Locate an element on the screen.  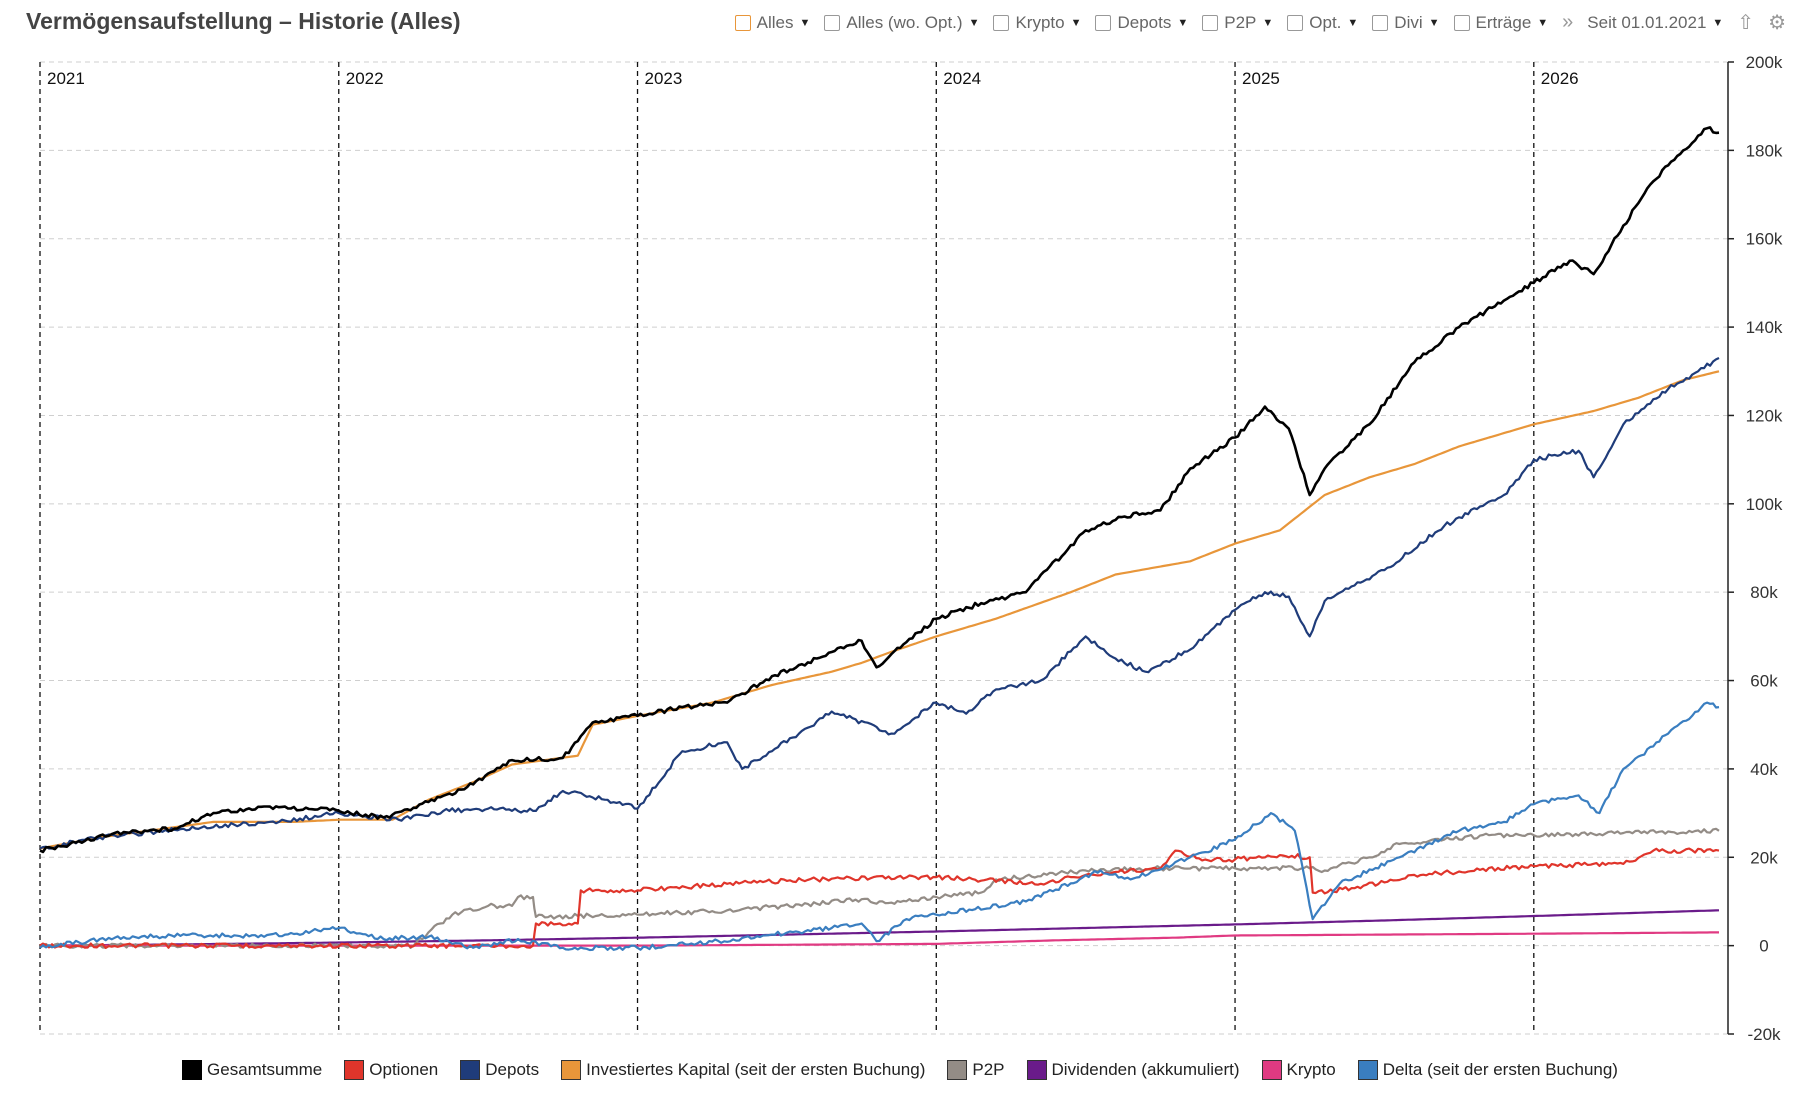
filter-label: Alles (wo. Opt.) is located at coordinates (904, 22).